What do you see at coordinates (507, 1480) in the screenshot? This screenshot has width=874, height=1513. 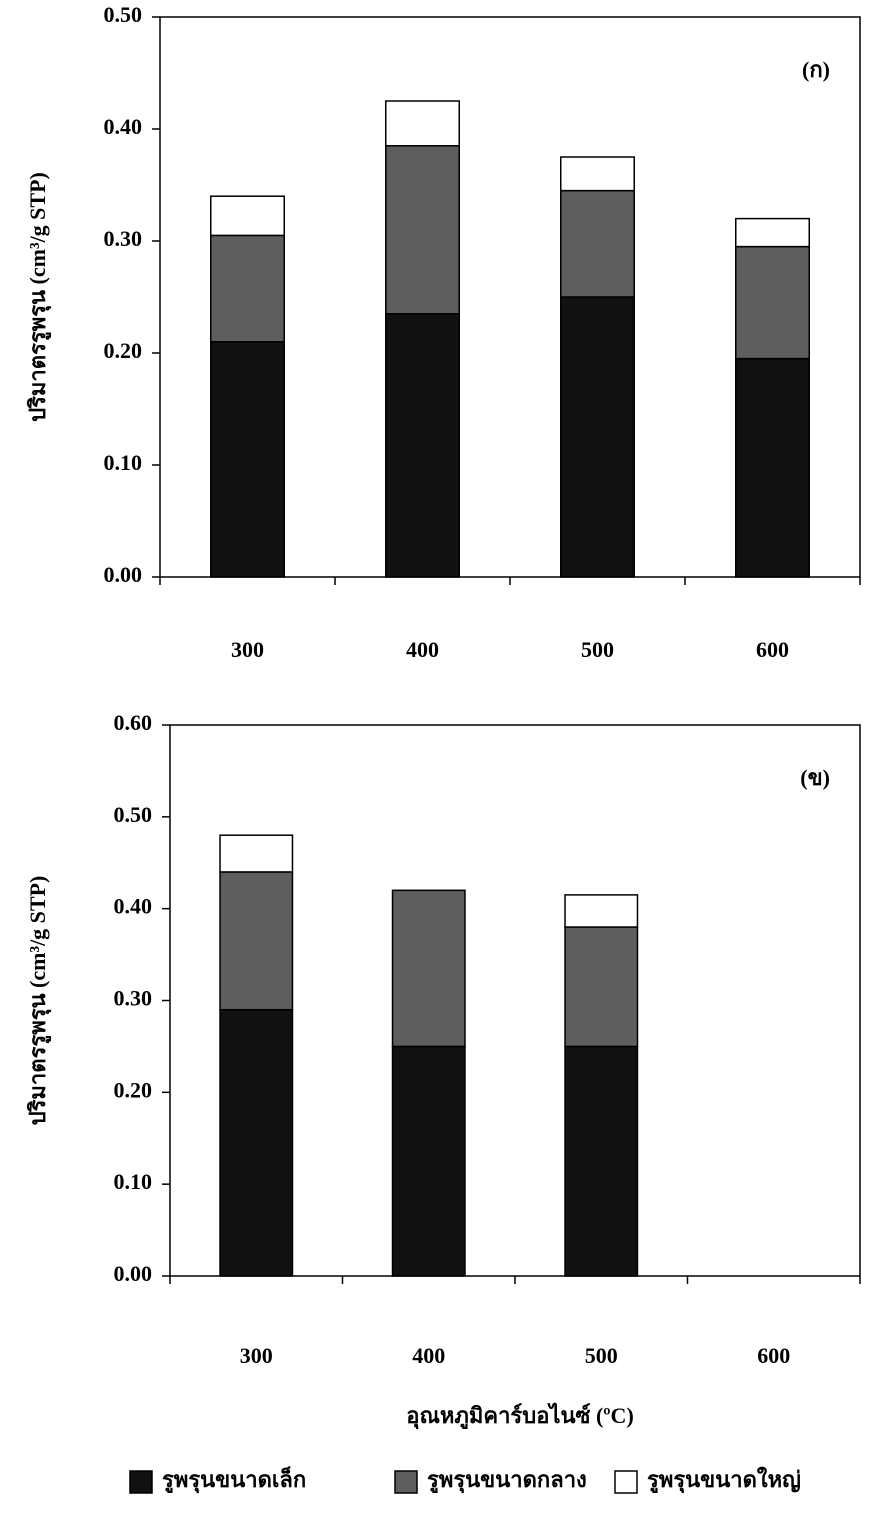 I see `legend-label: รูพรุนขนาดกลาง` at bounding box center [507, 1480].